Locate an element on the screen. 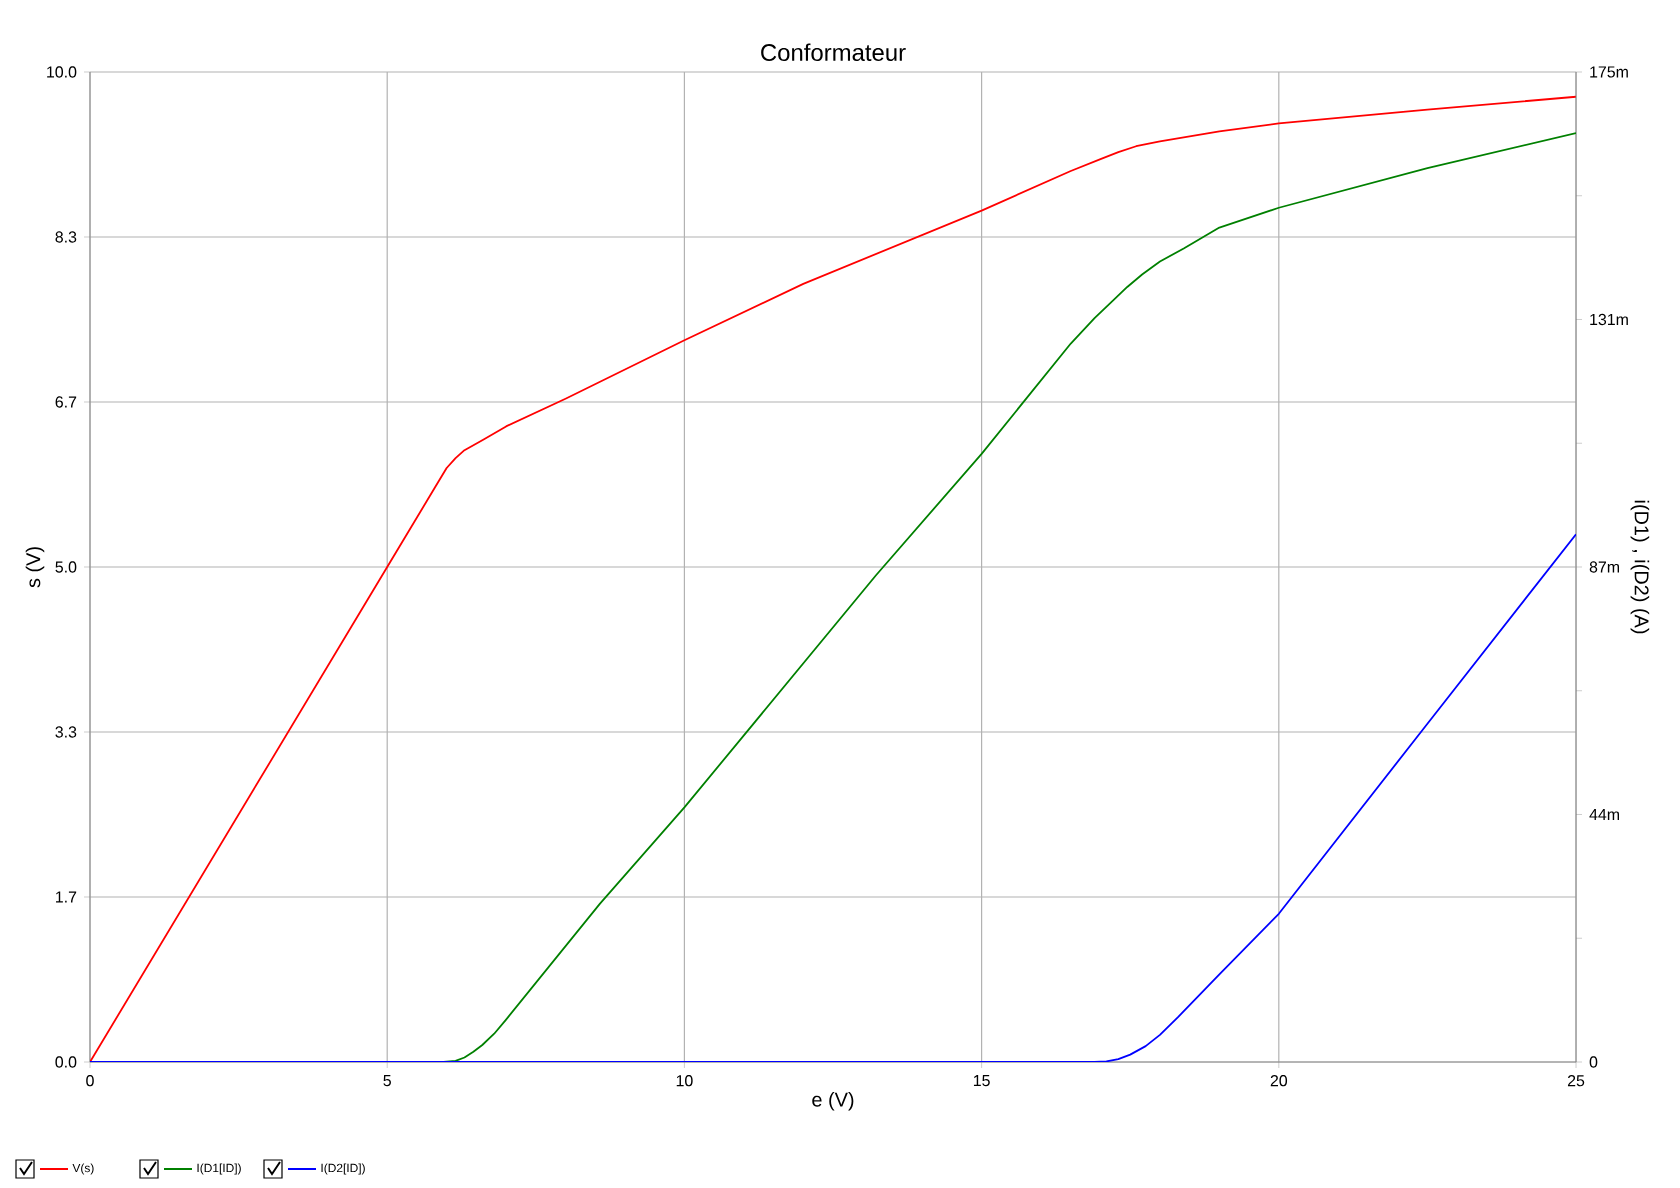  y2-axis-title: i(D1) , i(D2) (A) is located at coordinates (1640, 567).